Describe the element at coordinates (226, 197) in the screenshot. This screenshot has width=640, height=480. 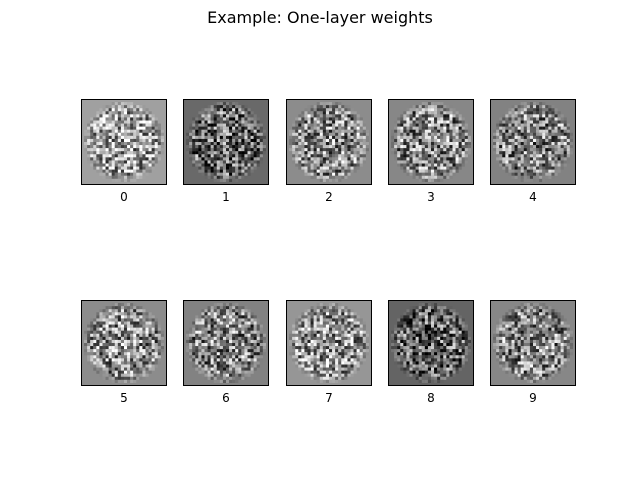
I see `panel-label-1: 1` at that location.